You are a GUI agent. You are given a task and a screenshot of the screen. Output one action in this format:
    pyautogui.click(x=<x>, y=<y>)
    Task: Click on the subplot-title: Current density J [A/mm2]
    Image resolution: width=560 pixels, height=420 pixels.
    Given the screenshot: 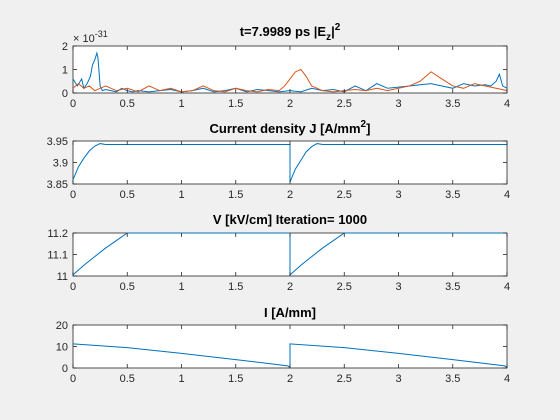 What is the action you would take?
    pyautogui.click(x=290, y=127)
    